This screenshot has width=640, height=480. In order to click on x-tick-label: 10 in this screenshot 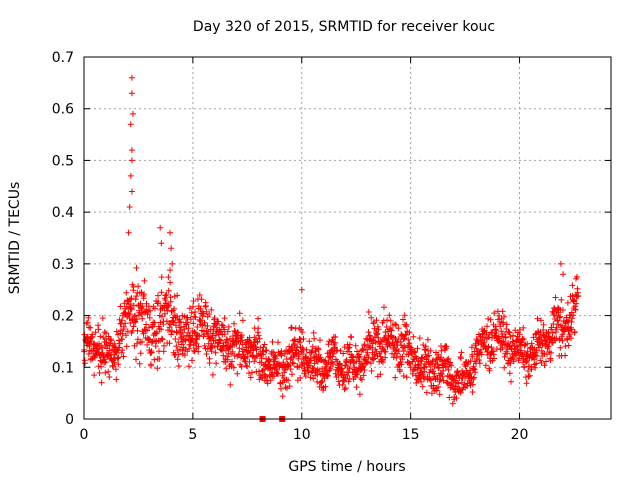, I will do `click(302, 435)`.